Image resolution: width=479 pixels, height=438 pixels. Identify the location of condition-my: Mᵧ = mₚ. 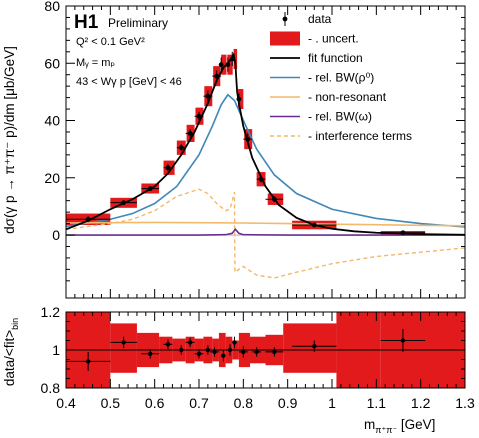
(95, 63).